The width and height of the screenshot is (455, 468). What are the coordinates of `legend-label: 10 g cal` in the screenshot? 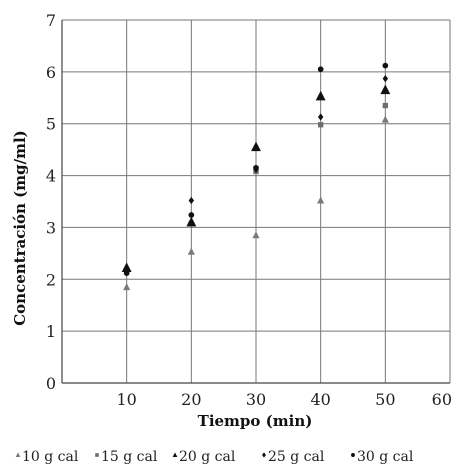 It's located at (50, 457).